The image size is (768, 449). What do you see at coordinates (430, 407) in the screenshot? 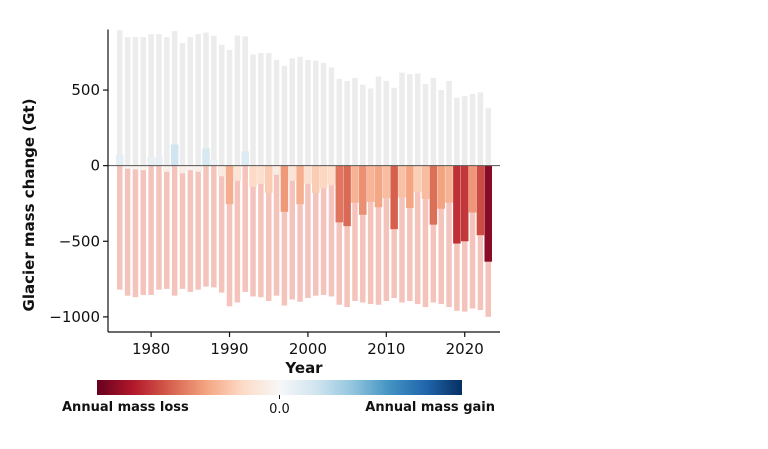
I see `colorbar-gain-label: Annual mass gain` at bounding box center [430, 407].